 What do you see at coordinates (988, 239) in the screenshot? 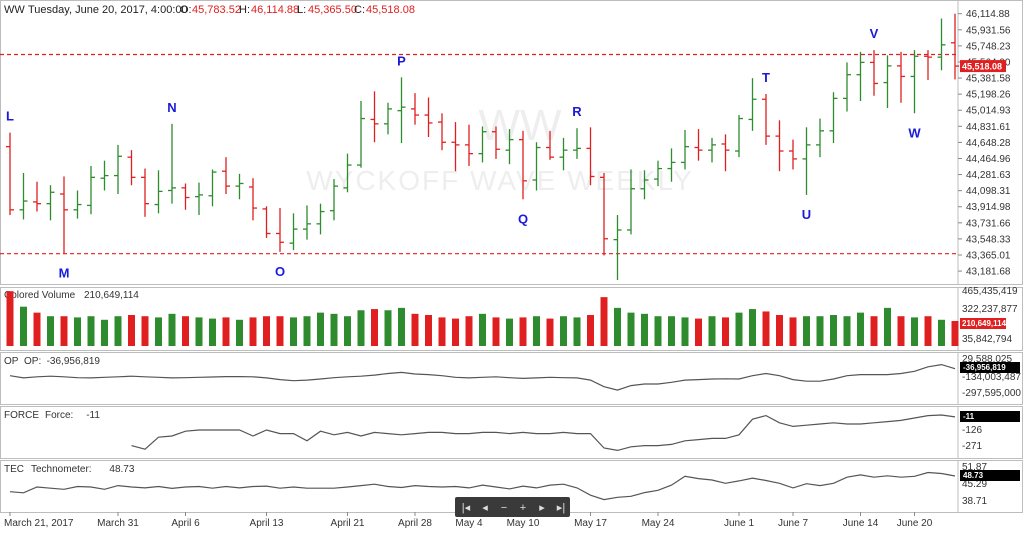
I see `price-tick-label: 43,548.33` at bounding box center [988, 239].